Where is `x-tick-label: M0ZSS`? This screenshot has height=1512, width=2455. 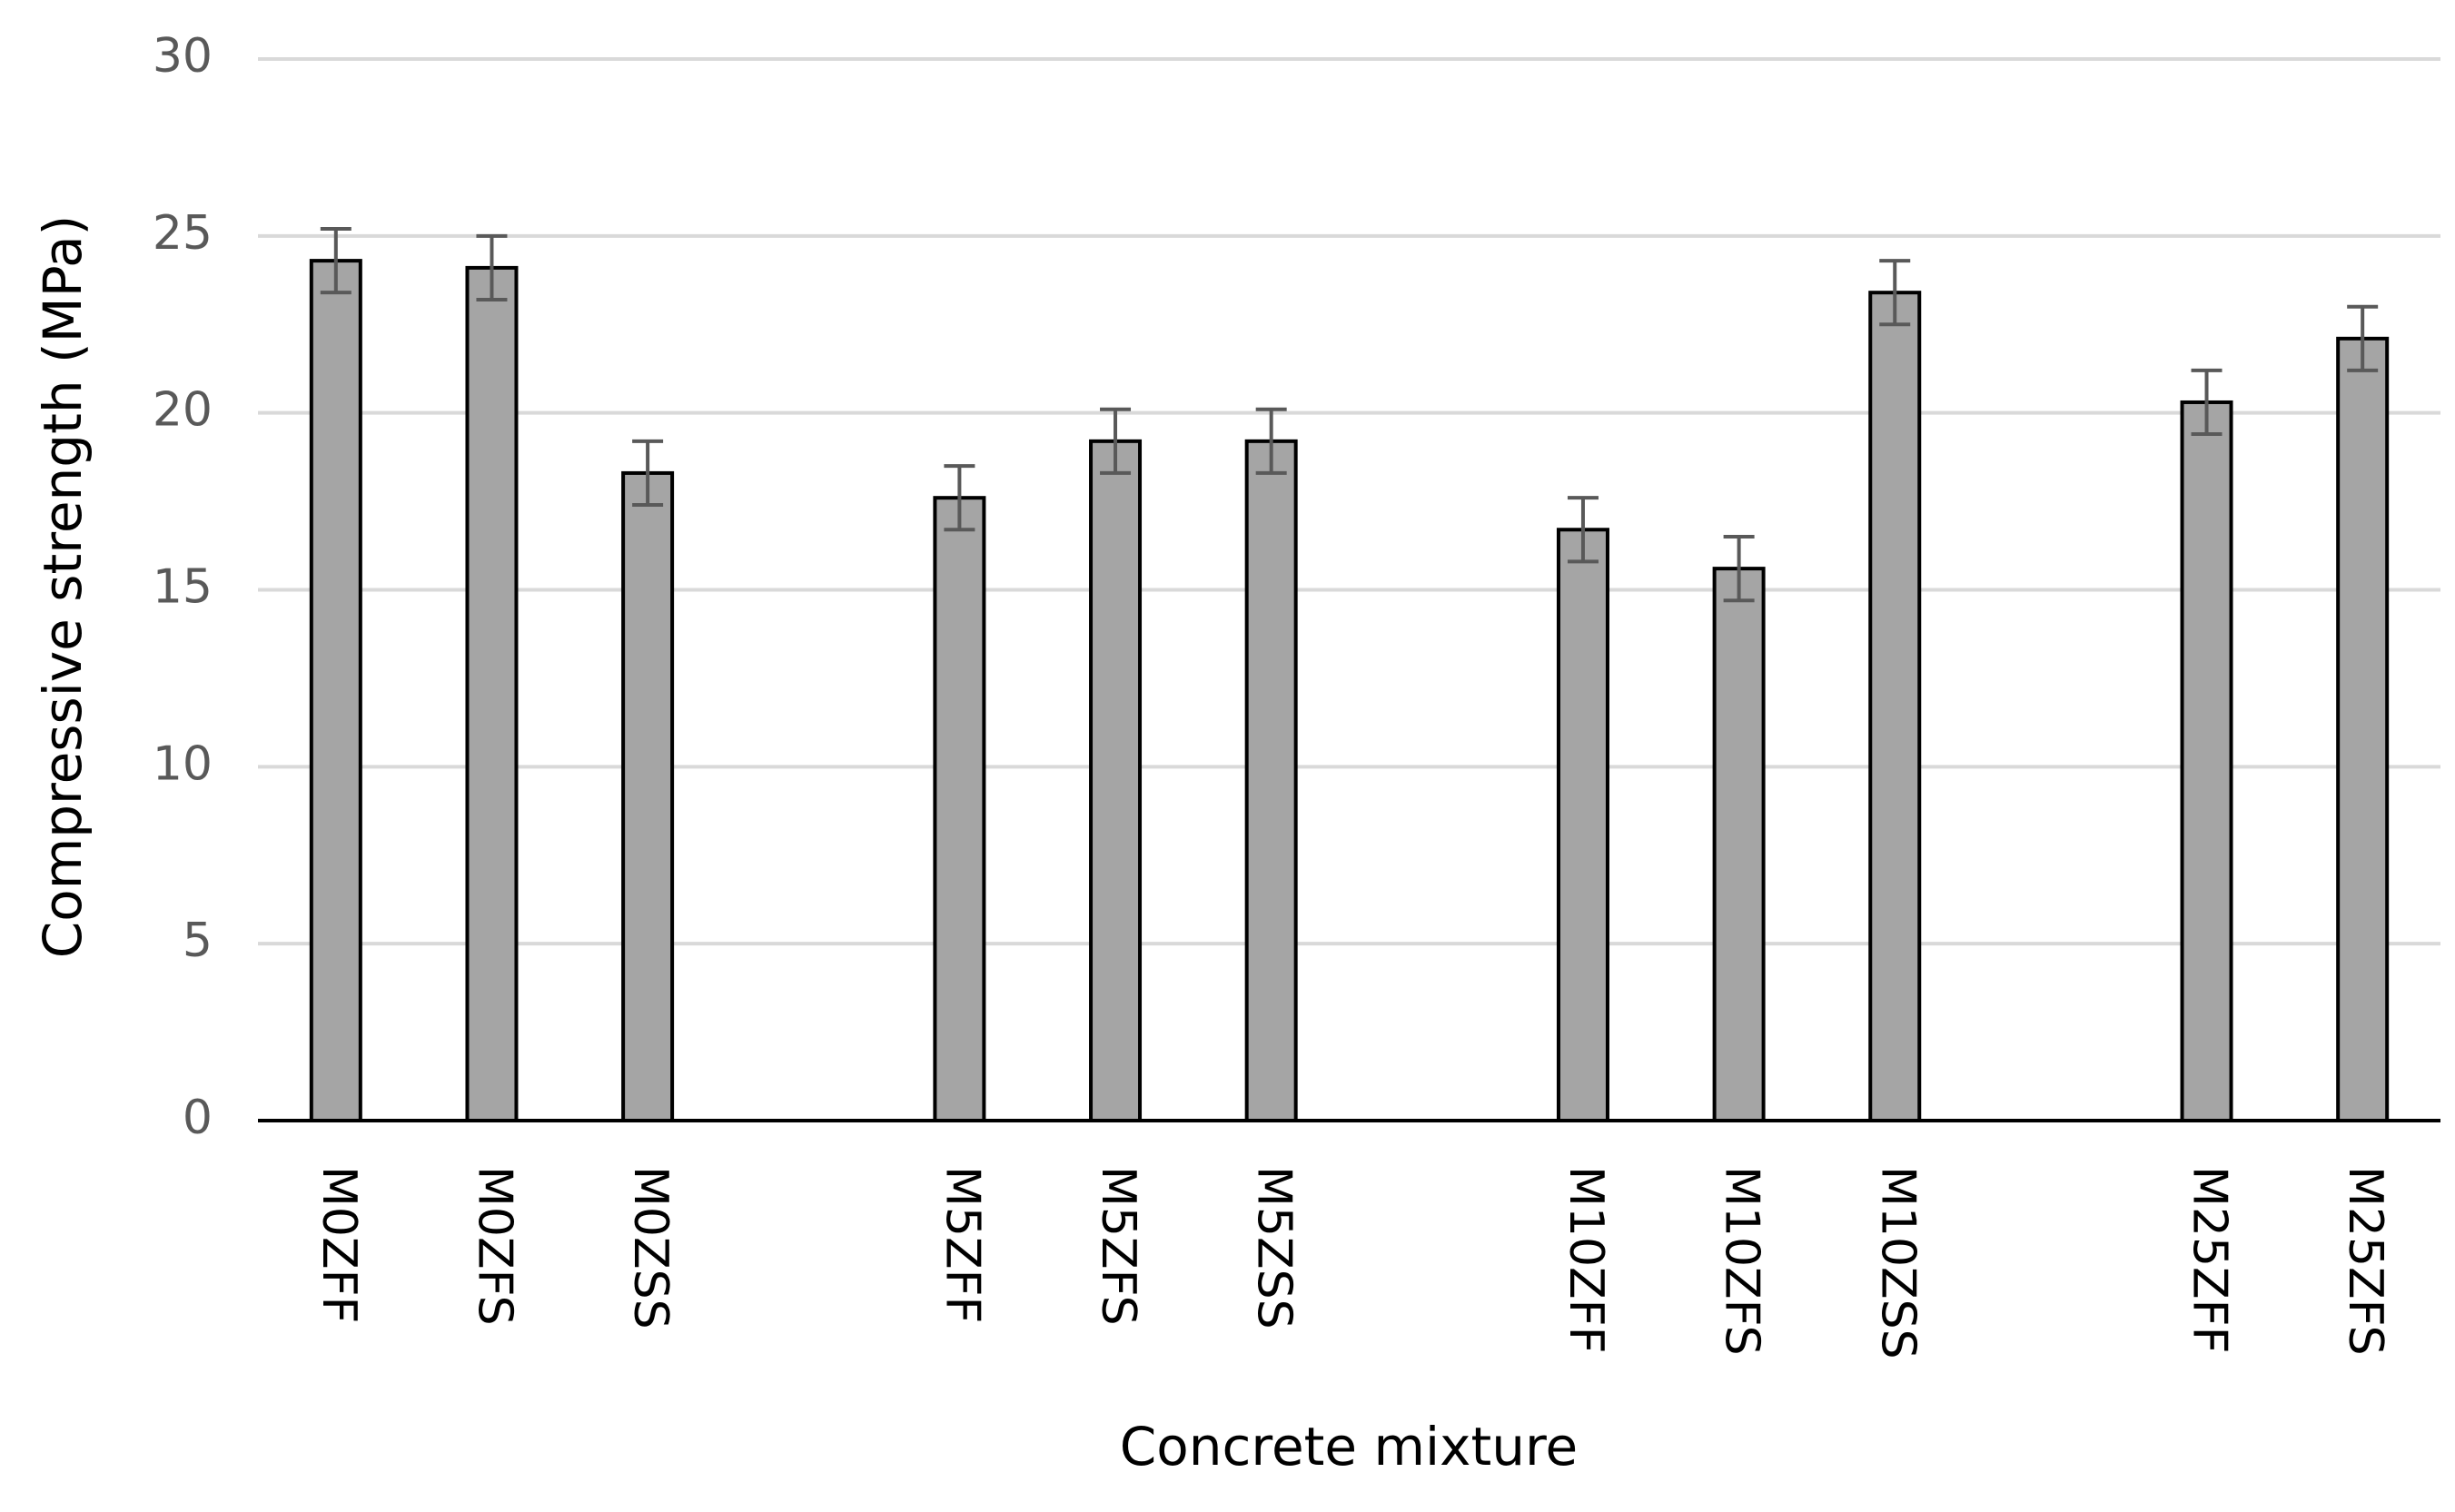
x-tick-label: M0ZSS is located at coordinates (650, 1248).